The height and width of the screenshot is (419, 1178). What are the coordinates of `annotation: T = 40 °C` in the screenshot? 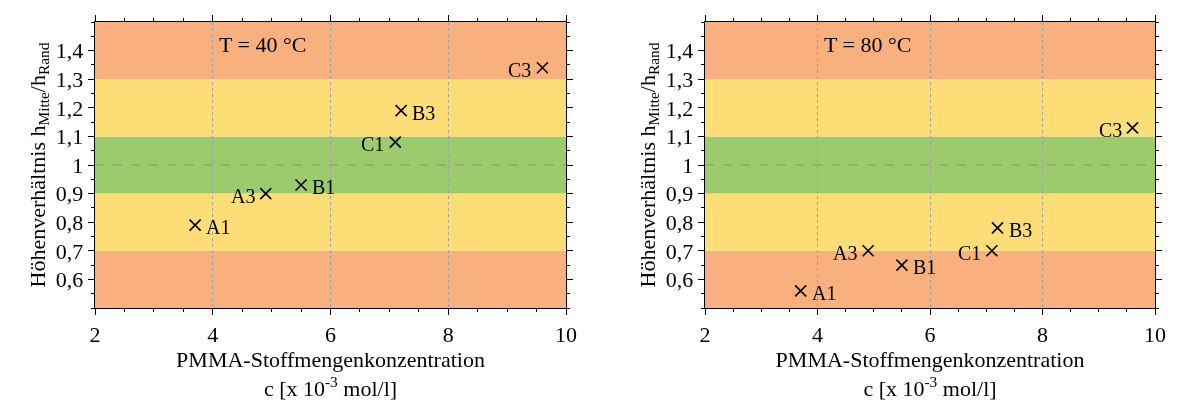 It's located at (263, 44).